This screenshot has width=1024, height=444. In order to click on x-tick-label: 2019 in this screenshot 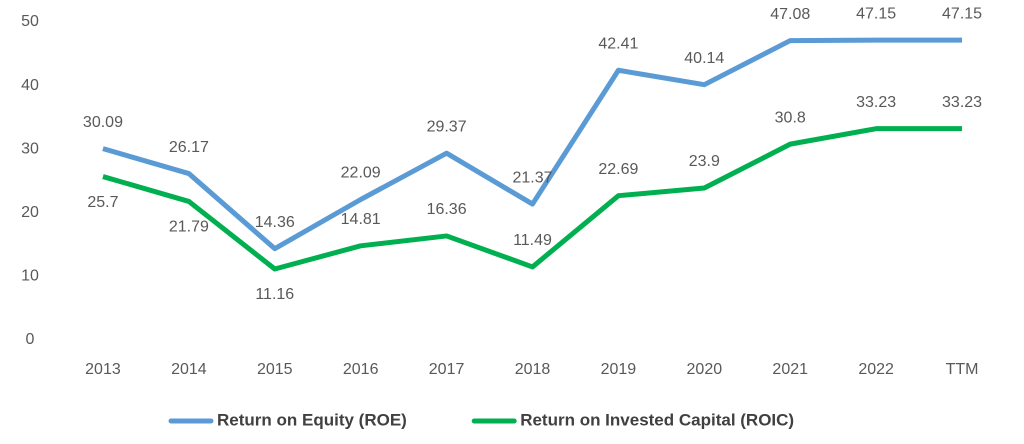, I will do `click(619, 369)`.